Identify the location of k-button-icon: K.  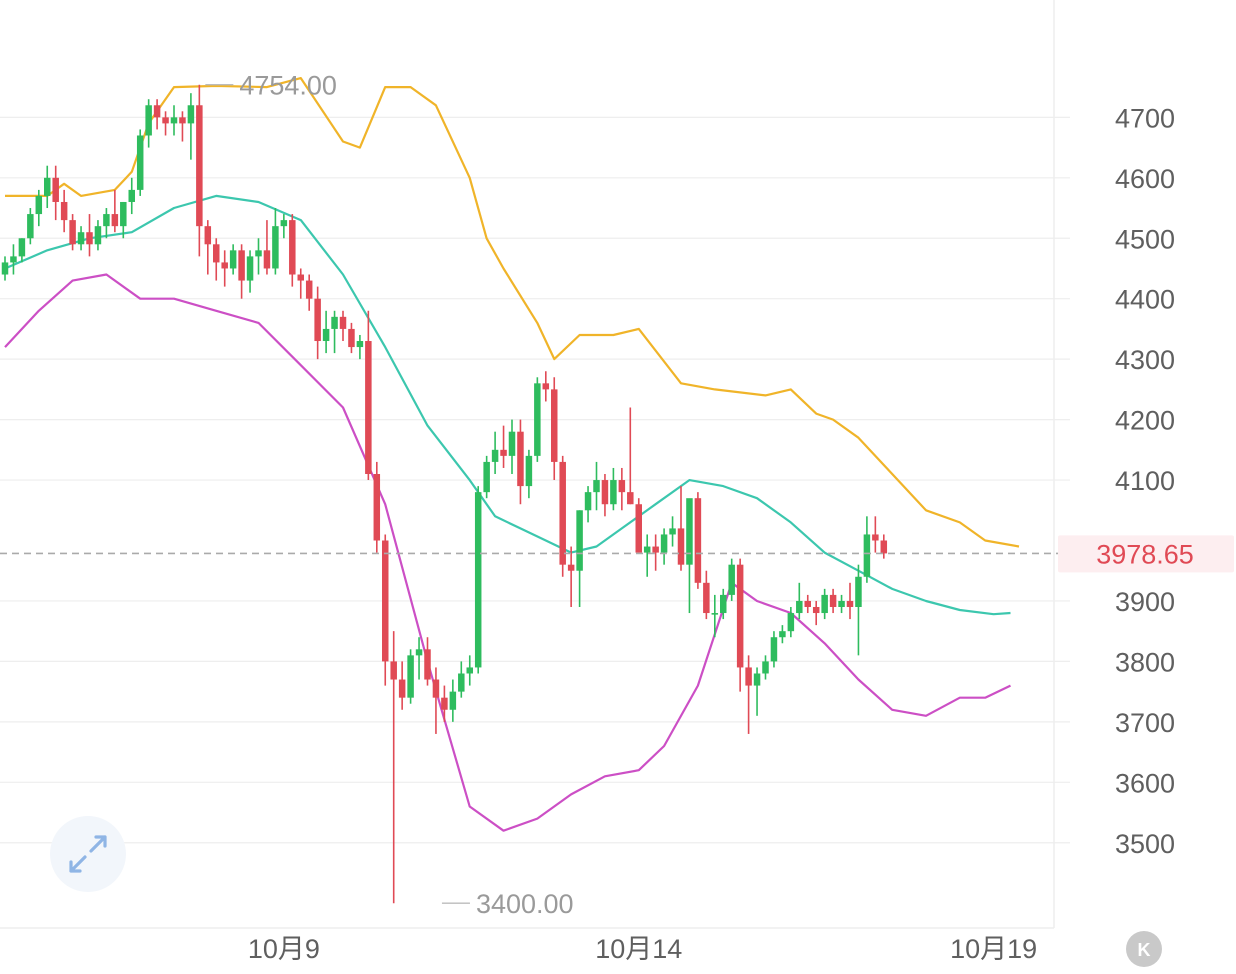
(1144, 950).